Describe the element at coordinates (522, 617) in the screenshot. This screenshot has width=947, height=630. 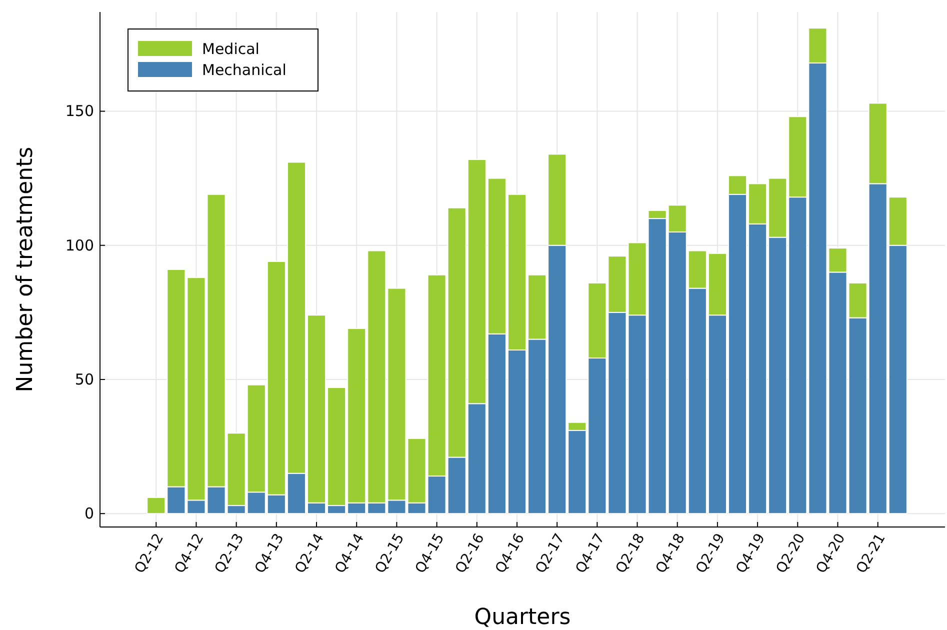
I see `x-axis-title: Quarters` at that location.